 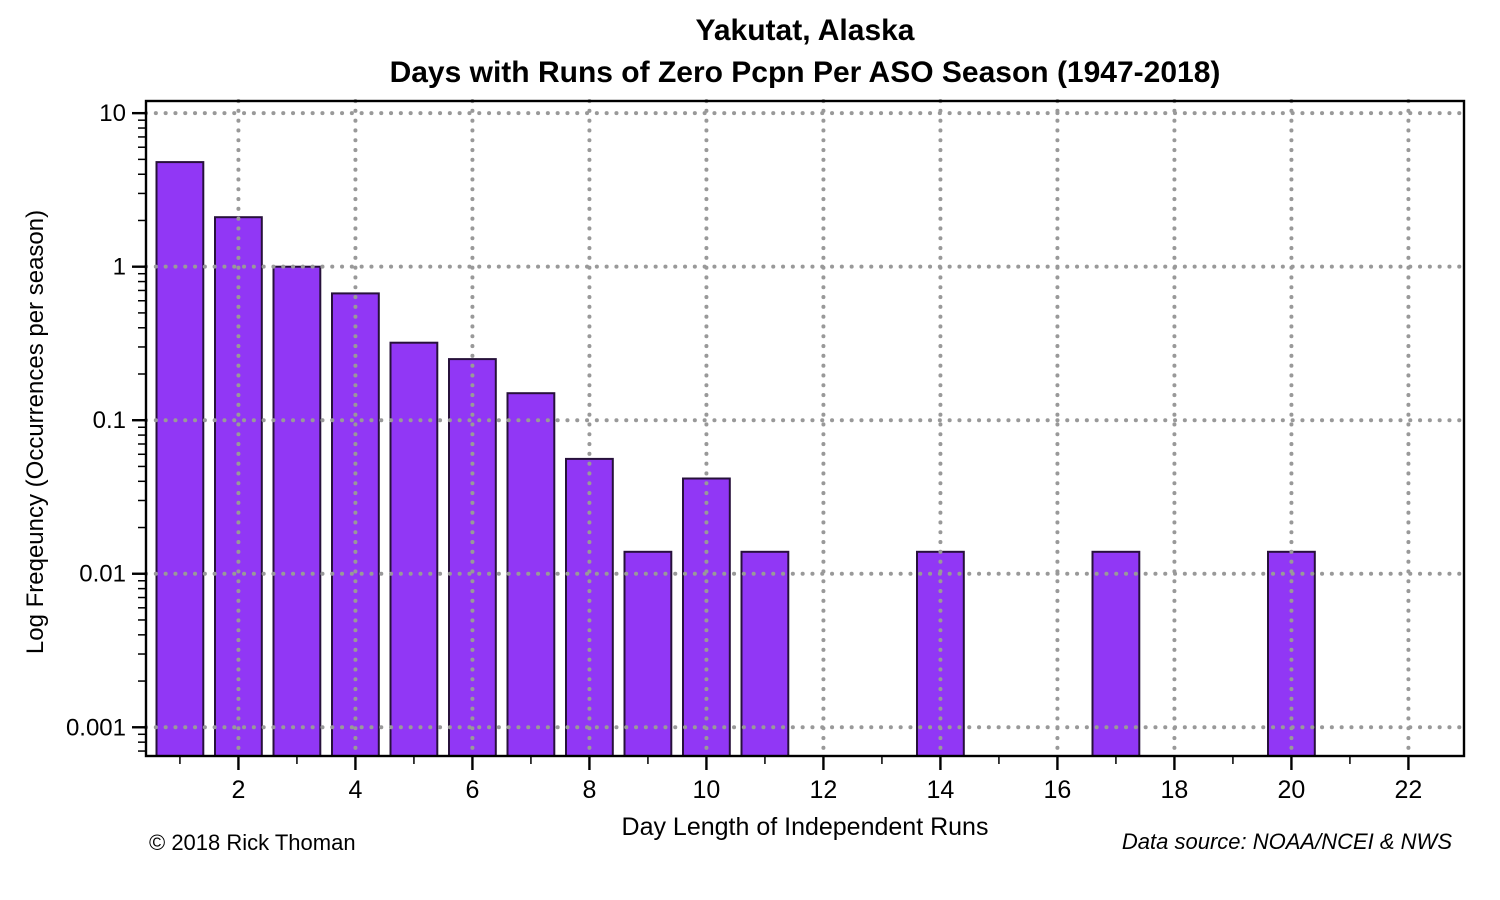 I want to click on x-tick-label: 6, so click(x=472, y=790).